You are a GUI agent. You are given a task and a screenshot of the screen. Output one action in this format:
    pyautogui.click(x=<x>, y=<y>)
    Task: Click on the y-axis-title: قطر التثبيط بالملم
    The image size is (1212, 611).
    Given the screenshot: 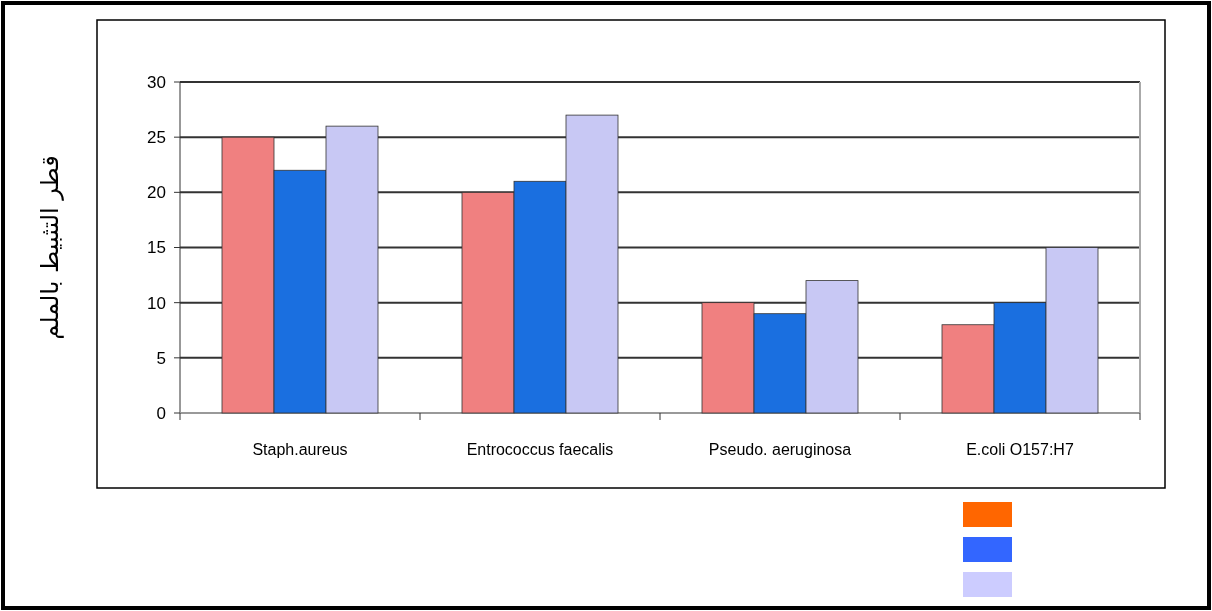 What is the action you would take?
    pyautogui.click(x=50, y=247)
    